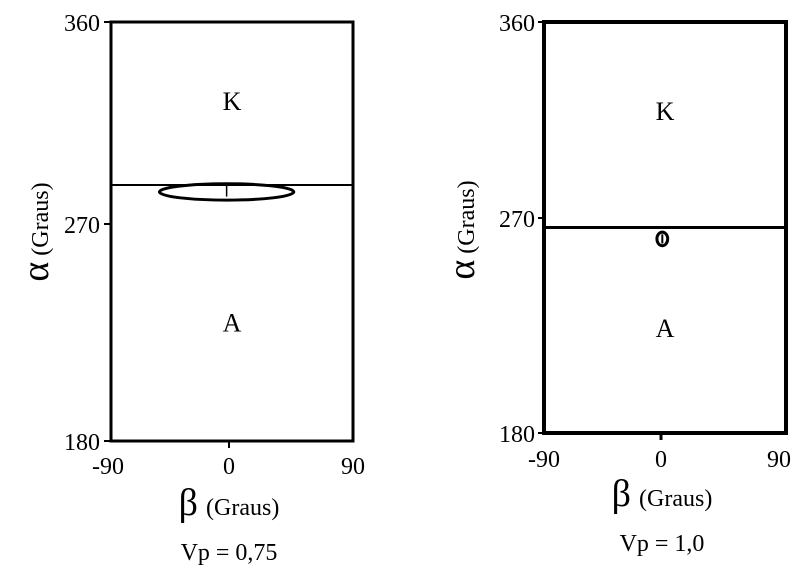 Image resolution: width=803 pixels, height=577 pixels. I want to click on x-tick-label-0-right: 0, so click(661, 460).